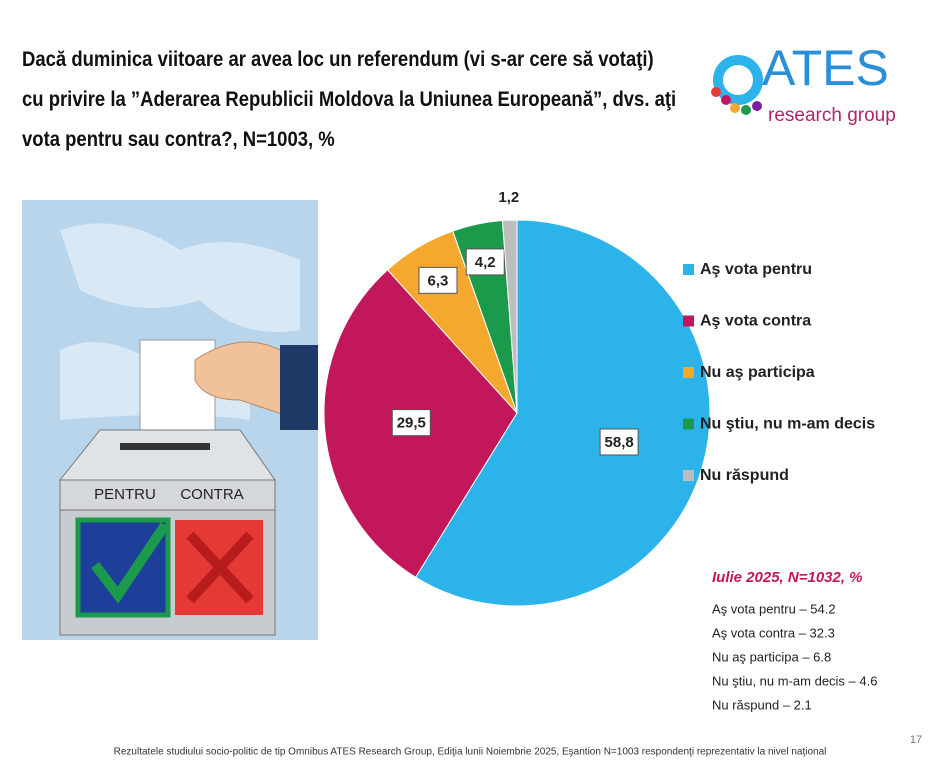 This screenshot has height=768, width=931. Describe the element at coordinates (825, 68) in the screenshot. I see `logo-name: ATES` at that location.